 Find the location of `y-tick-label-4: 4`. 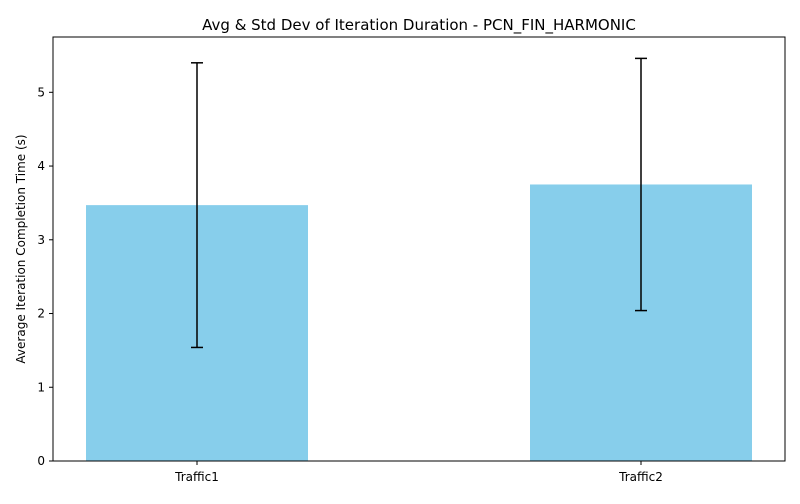

y-tick-label-4: 4 is located at coordinates (41, 166).